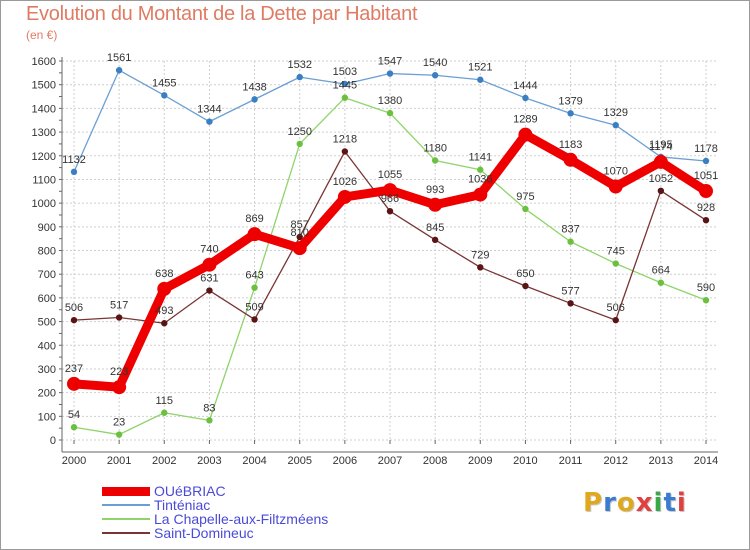 This screenshot has height=550, width=750. Describe the element at coordinates (74, 461) in the screenshot. I see `x-tick-label: 2000` at that location.